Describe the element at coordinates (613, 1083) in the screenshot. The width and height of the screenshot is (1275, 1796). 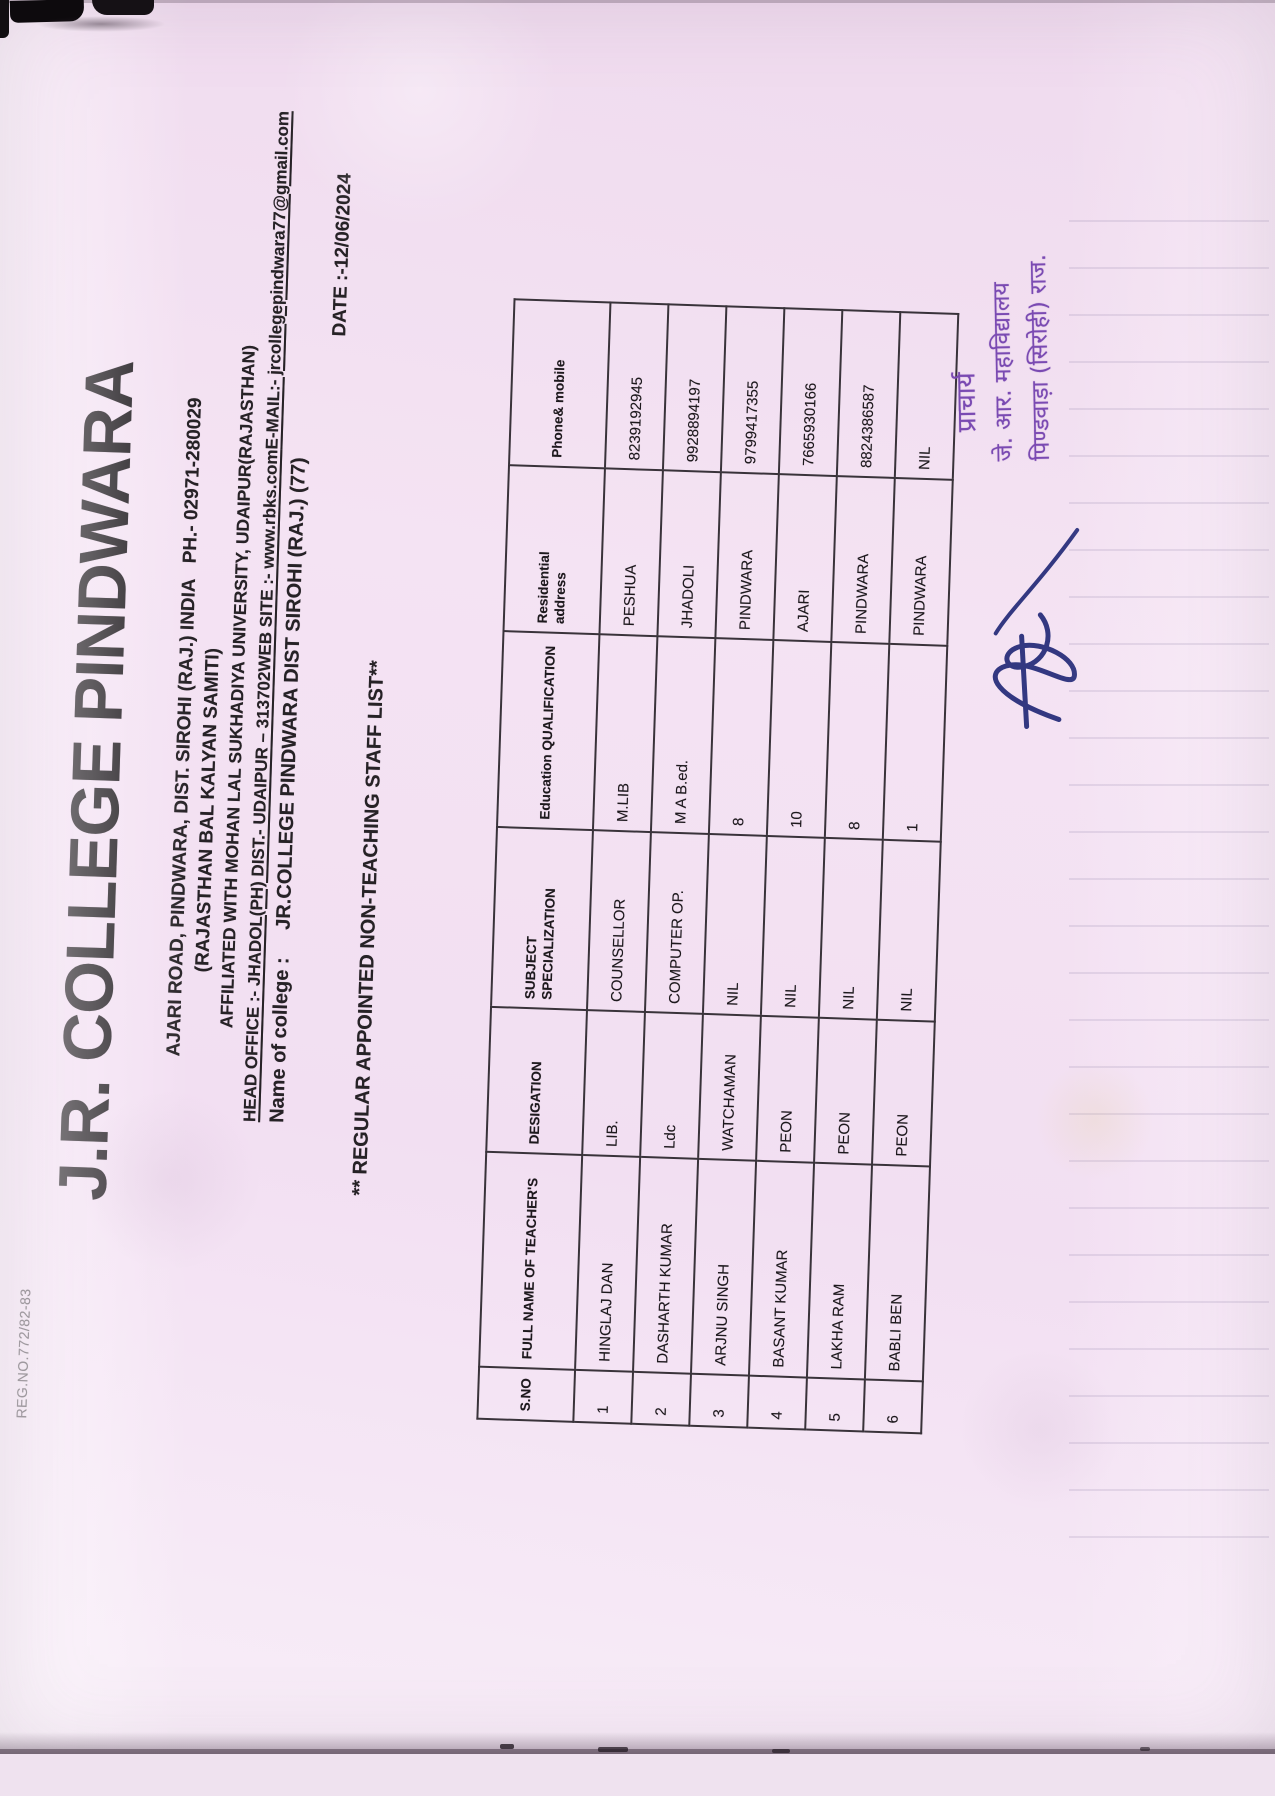
I see `table-cell: LIB.` at that location.